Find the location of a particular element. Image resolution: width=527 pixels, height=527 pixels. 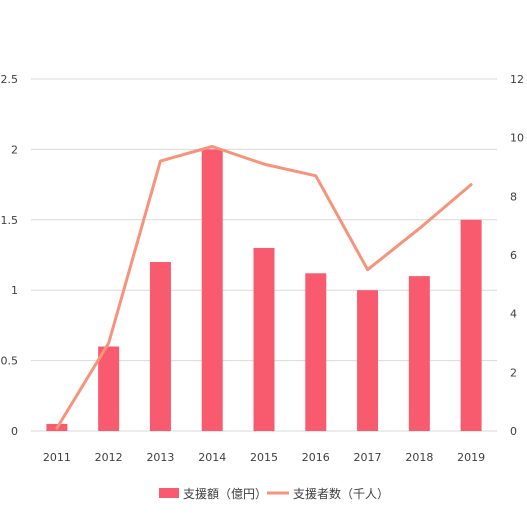

x-tick-label: 2013 is located at coordinates (160, 457).